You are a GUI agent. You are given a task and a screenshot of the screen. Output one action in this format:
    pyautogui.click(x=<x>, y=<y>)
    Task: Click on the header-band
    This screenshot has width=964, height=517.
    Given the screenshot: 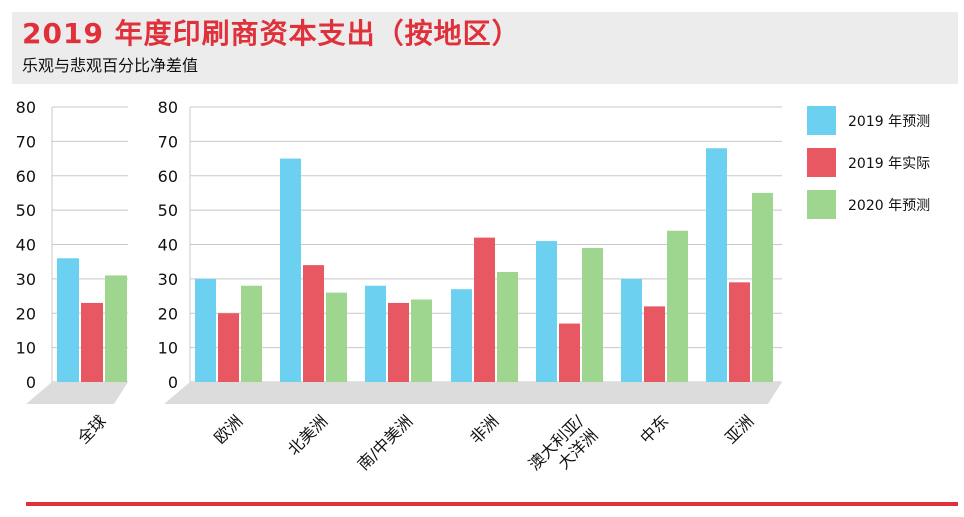 What is the action you would take?
    pyautogui.click(x=485, y=48)
    